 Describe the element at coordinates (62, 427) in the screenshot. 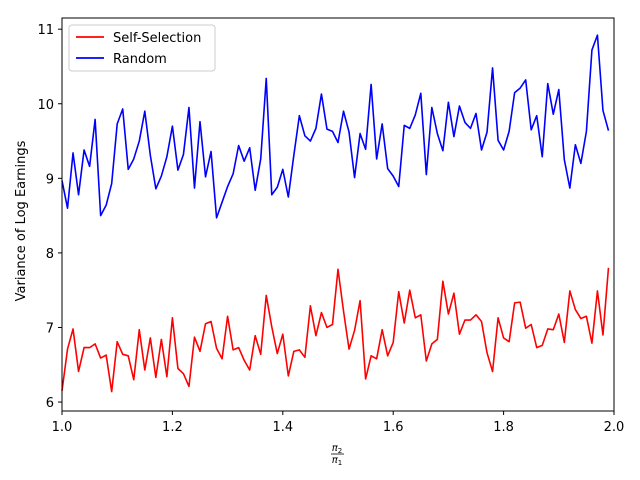

I see `x-tick-label: 1.0` at that location.